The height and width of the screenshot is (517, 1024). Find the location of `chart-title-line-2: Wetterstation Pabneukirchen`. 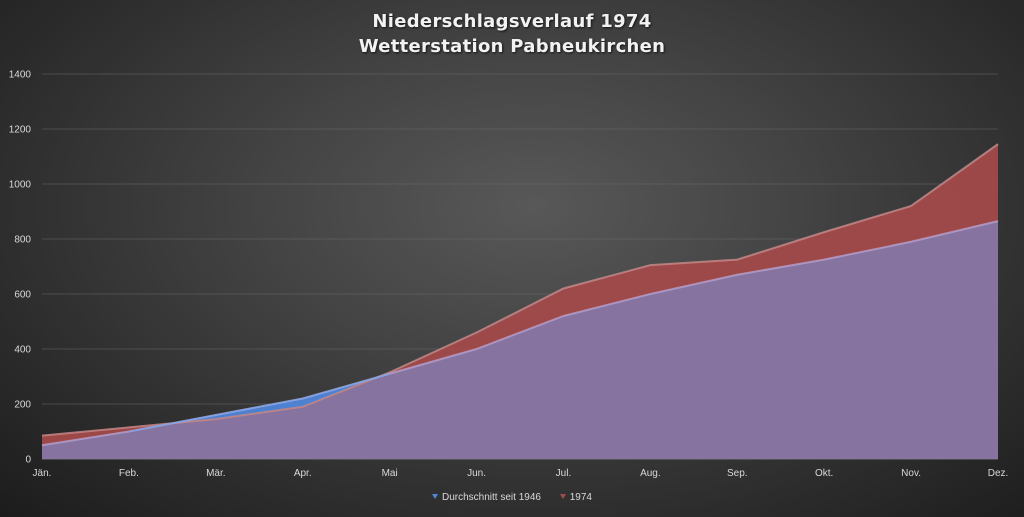

chart-title-line-2: Wetterstation Pabneukirchen is located at coordinates (512, 46).